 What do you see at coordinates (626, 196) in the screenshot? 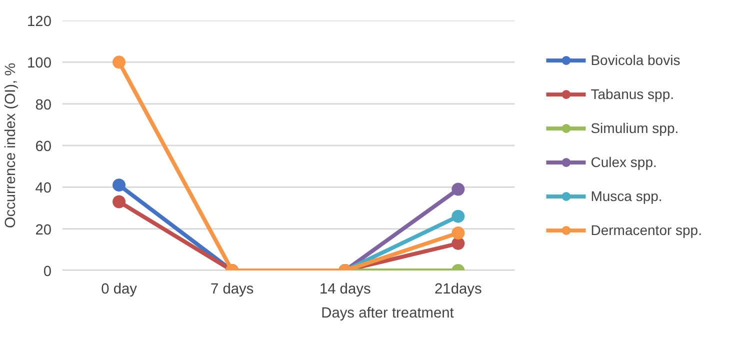
I see `legend-label: Musca spp.` at bounding box center [626, 196].